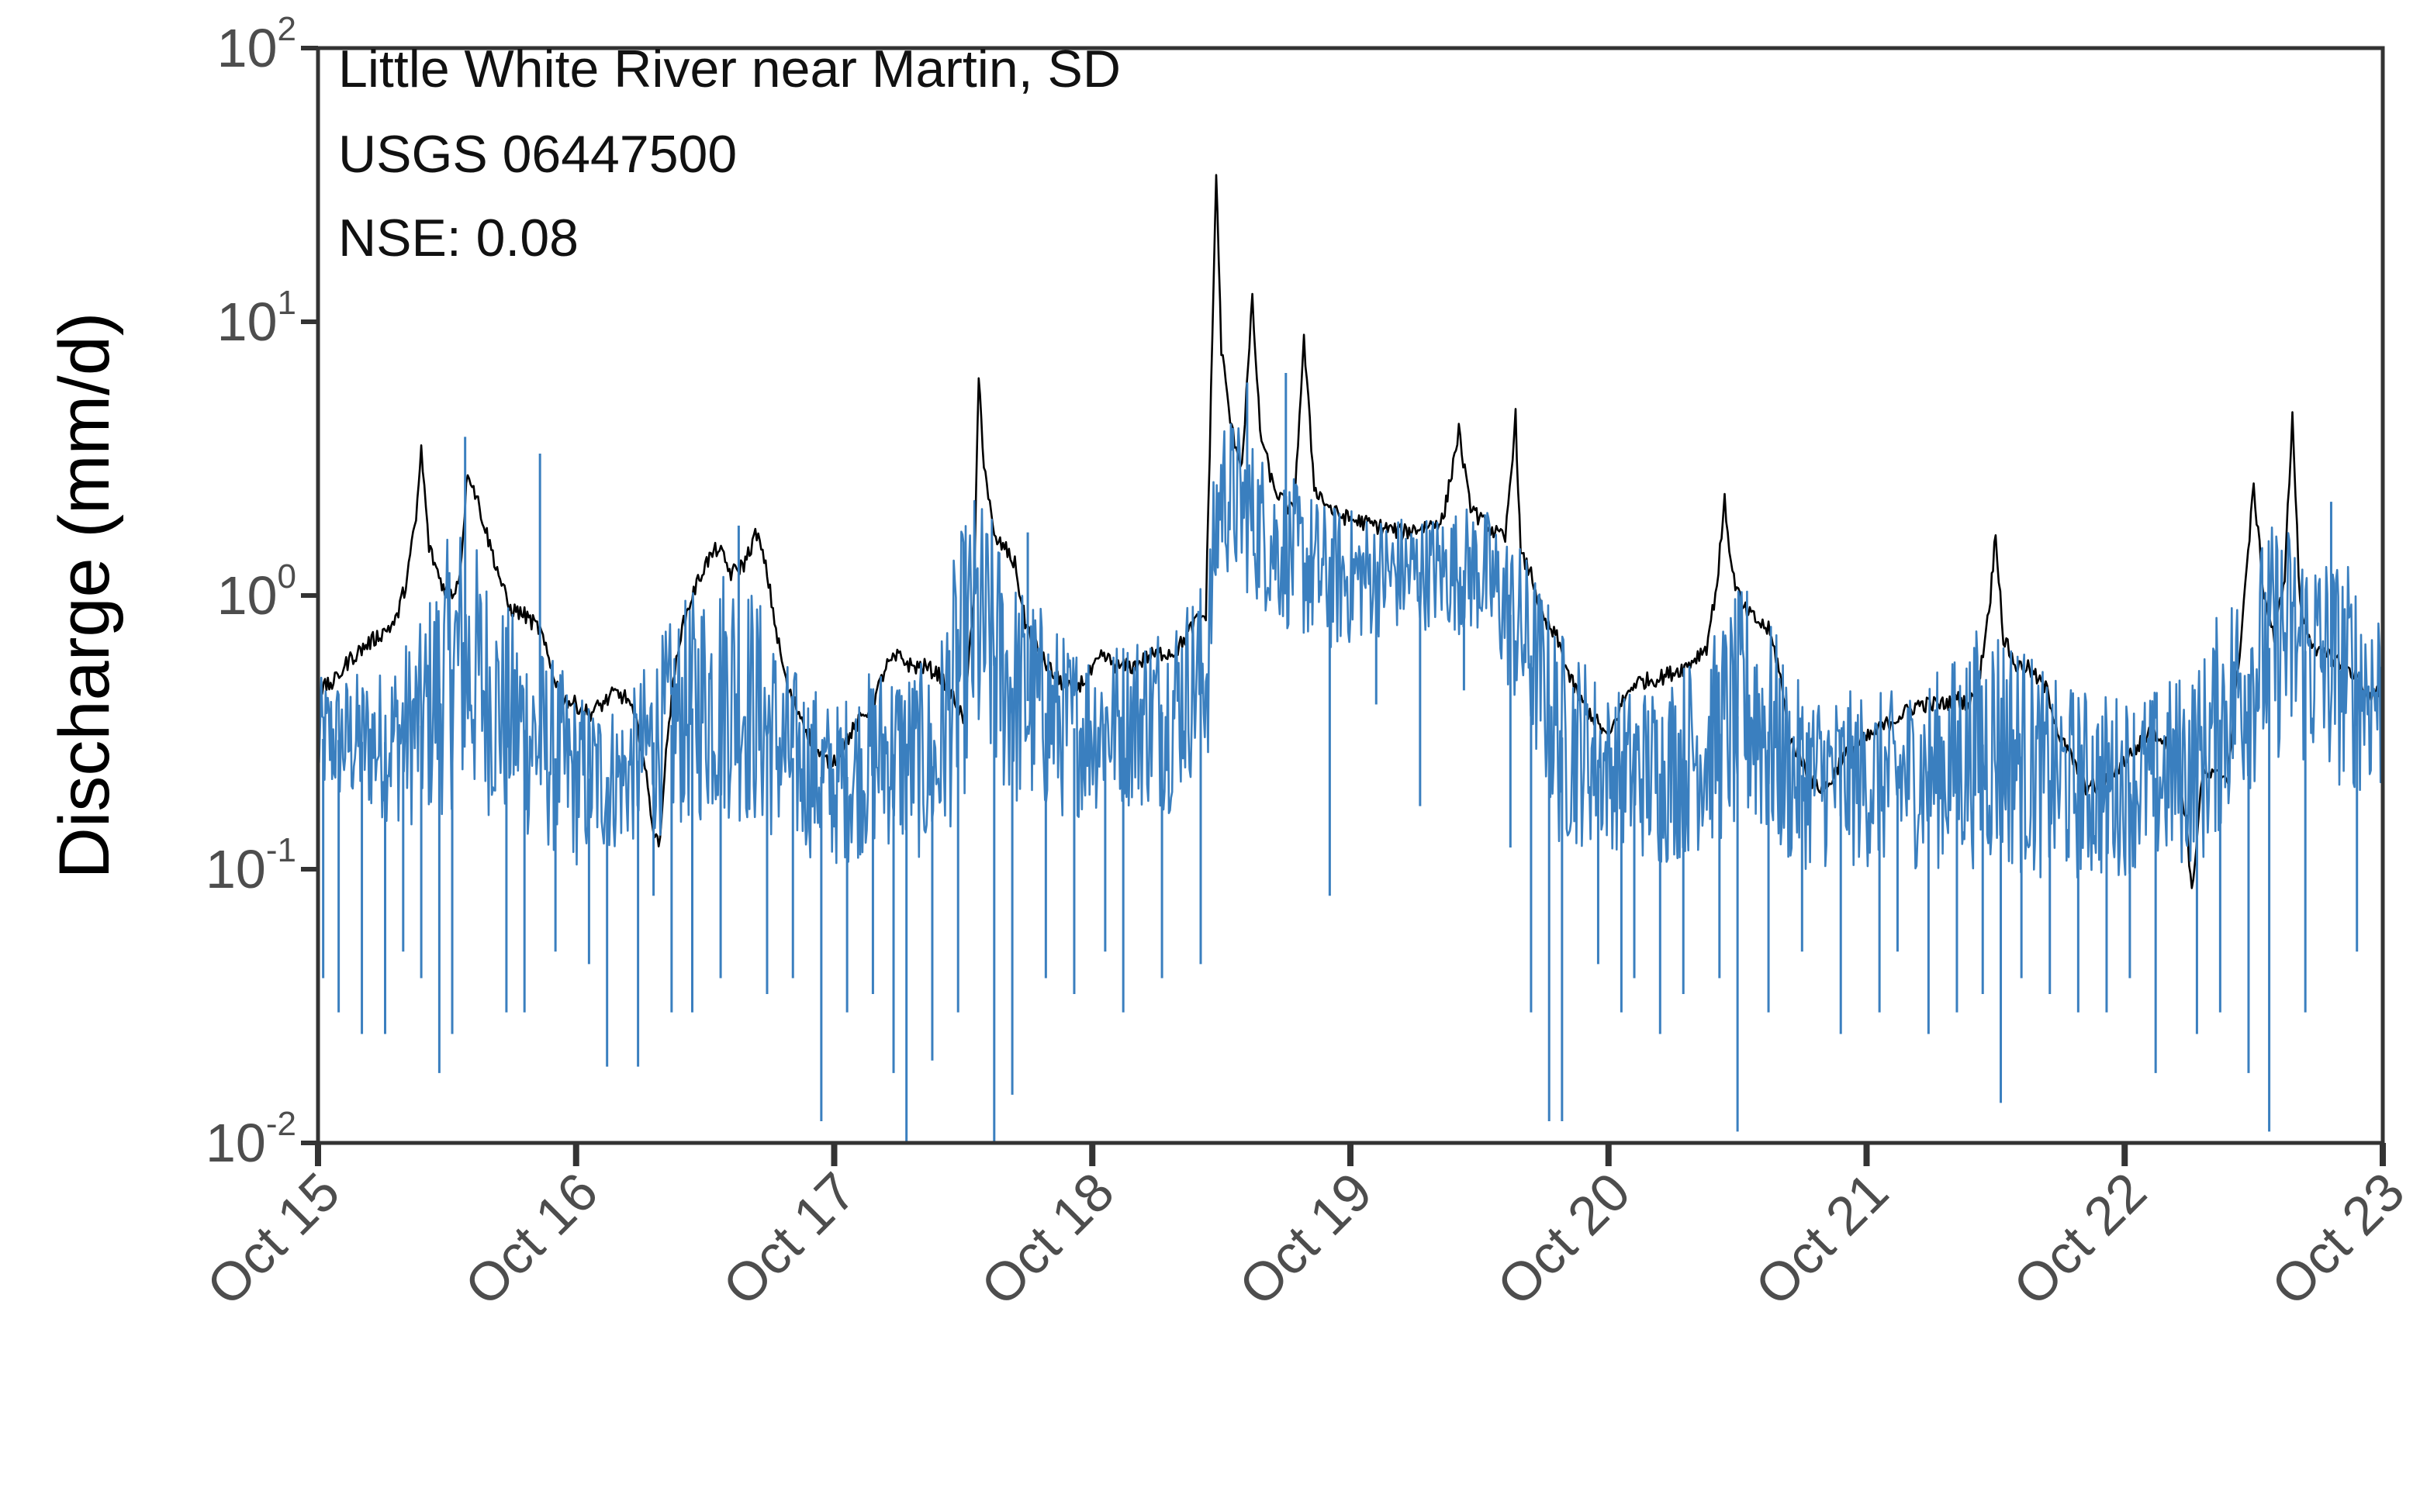 The height and width of the screenshot is (1512, 2420). Describe the element at coordinates (1306, 1239) in the screenshot. I see `x-tick-label: Oct 19` at that location.